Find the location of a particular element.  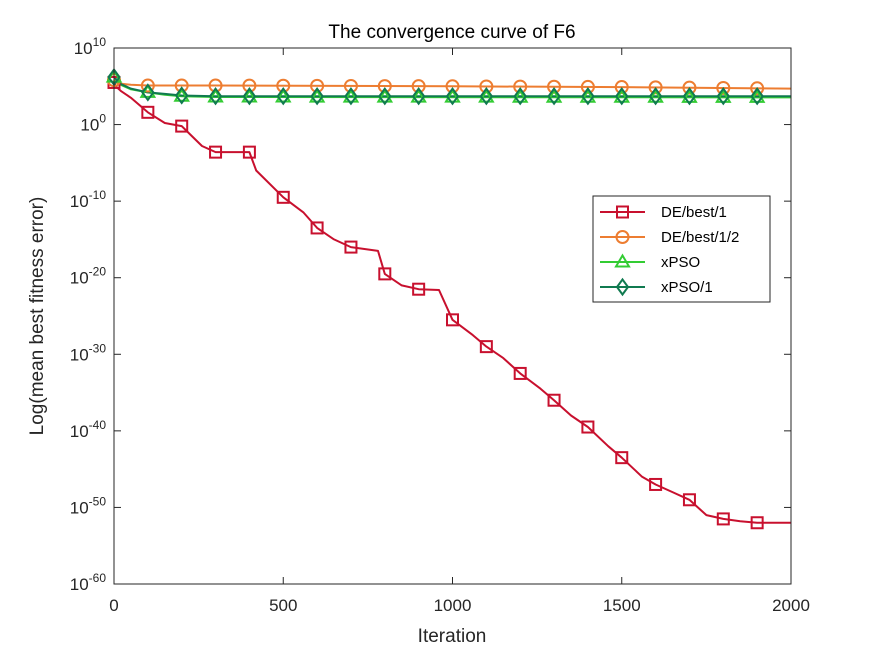

legend-box is located at coordinates (681, 249).